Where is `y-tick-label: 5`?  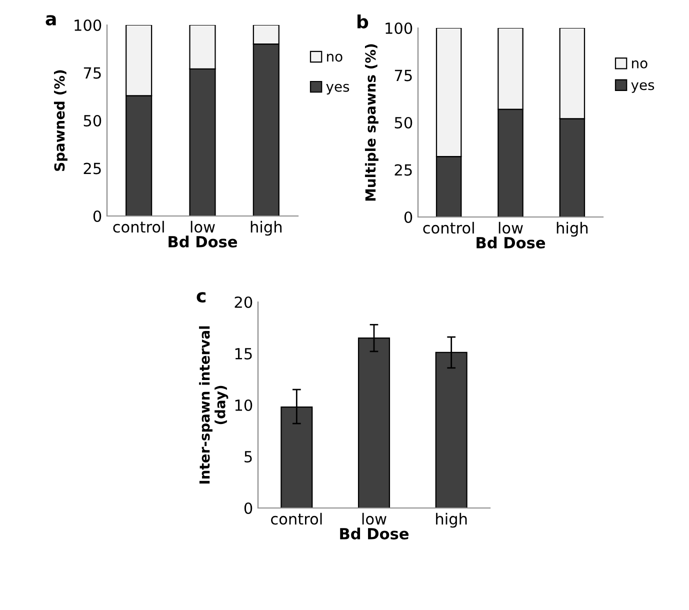 y-tick-label: 5 is located at coordinates (248, 457).